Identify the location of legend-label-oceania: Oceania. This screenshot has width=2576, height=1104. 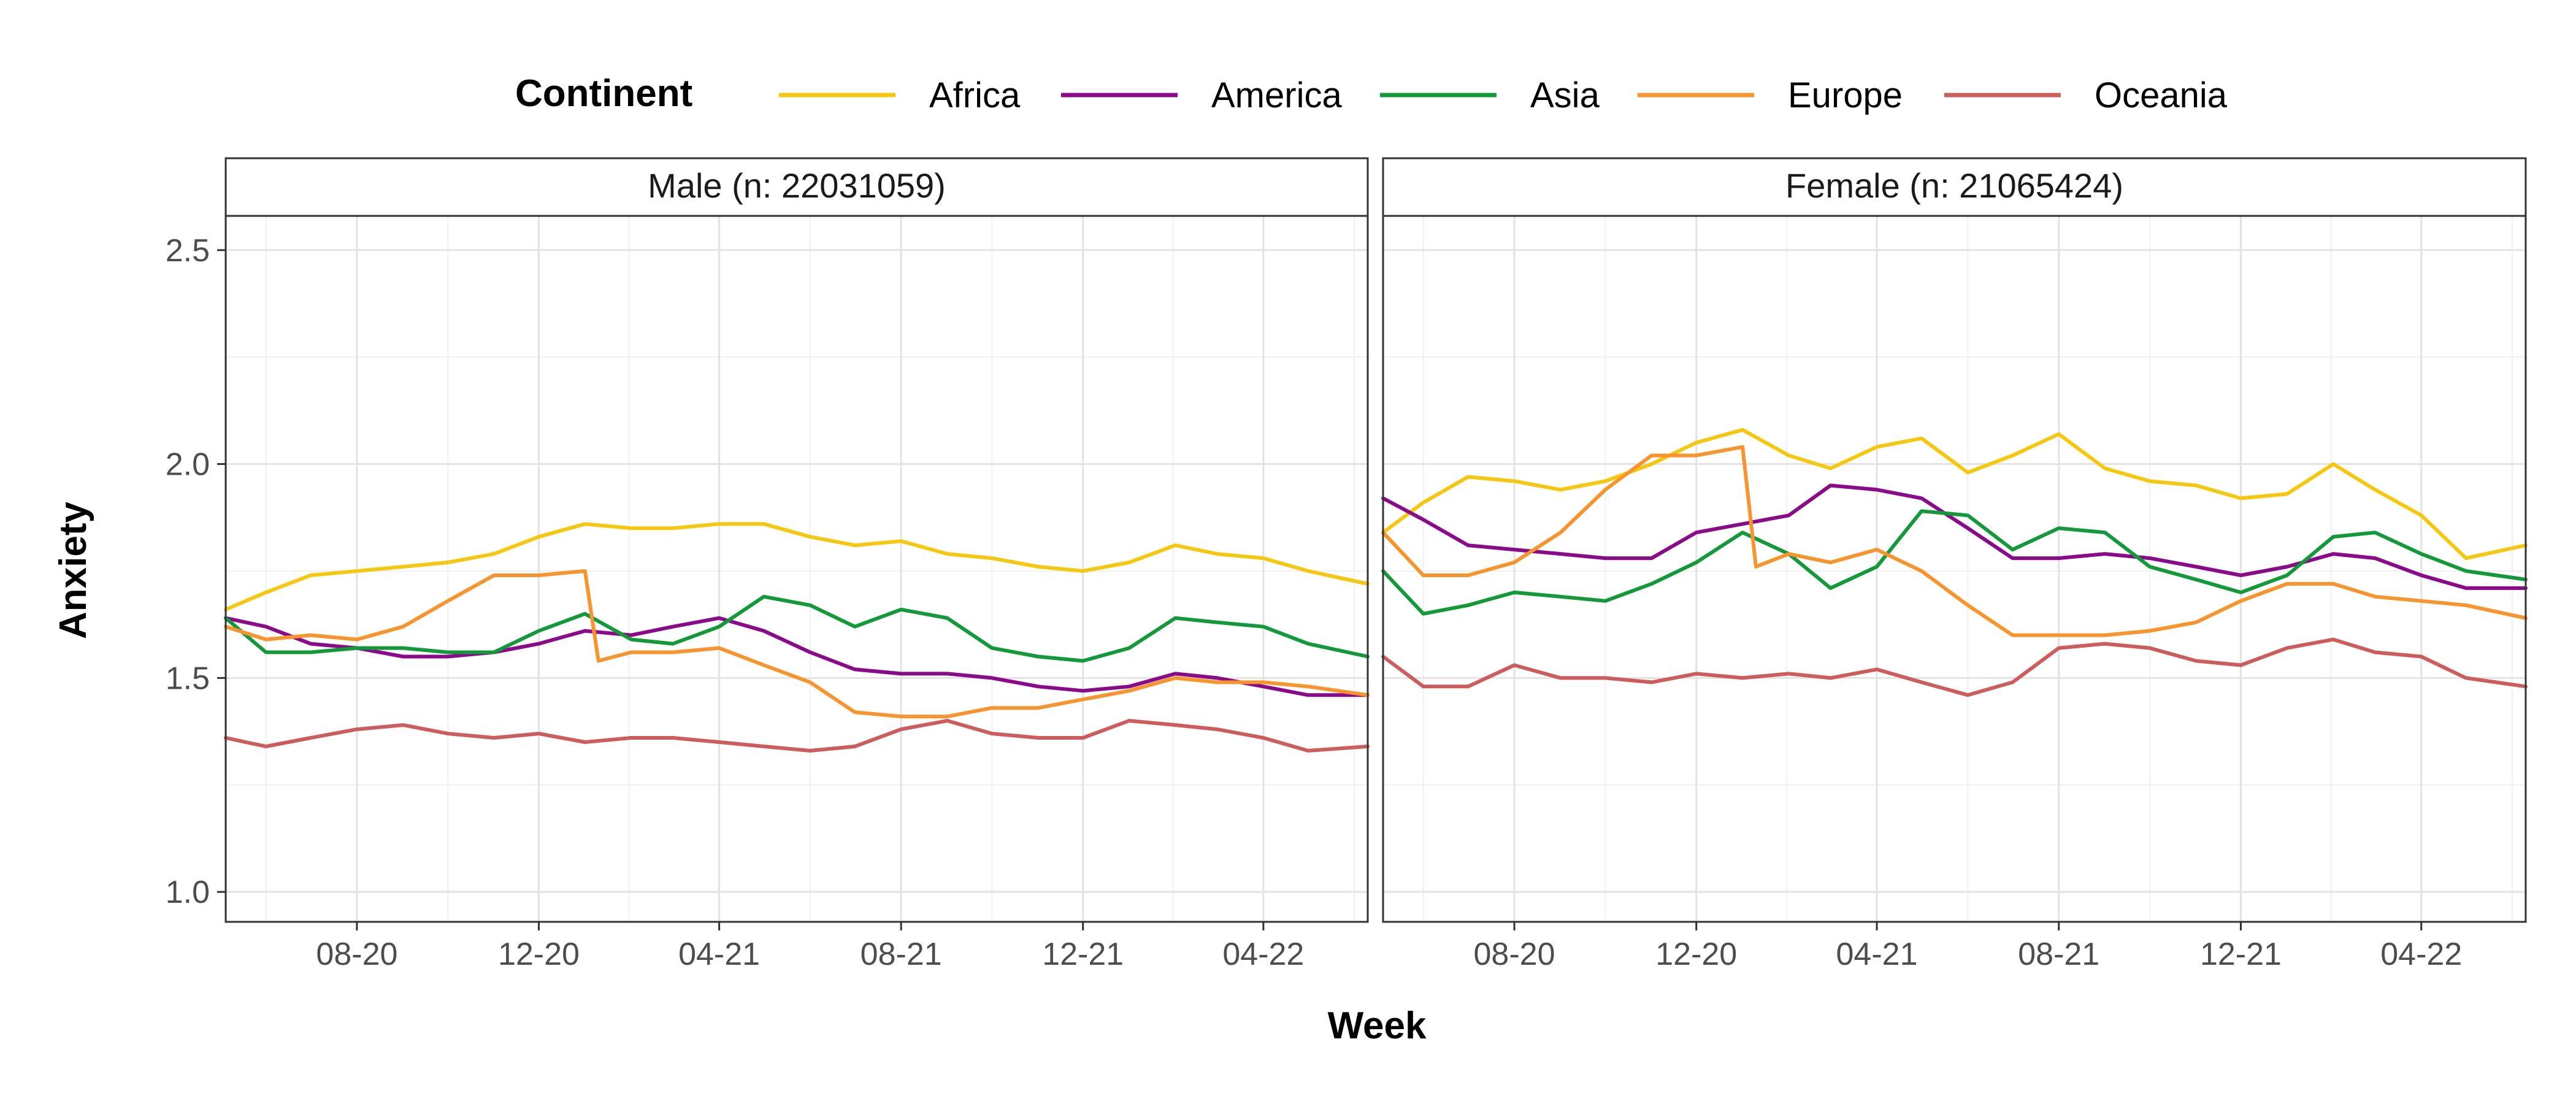
(2161, 95).